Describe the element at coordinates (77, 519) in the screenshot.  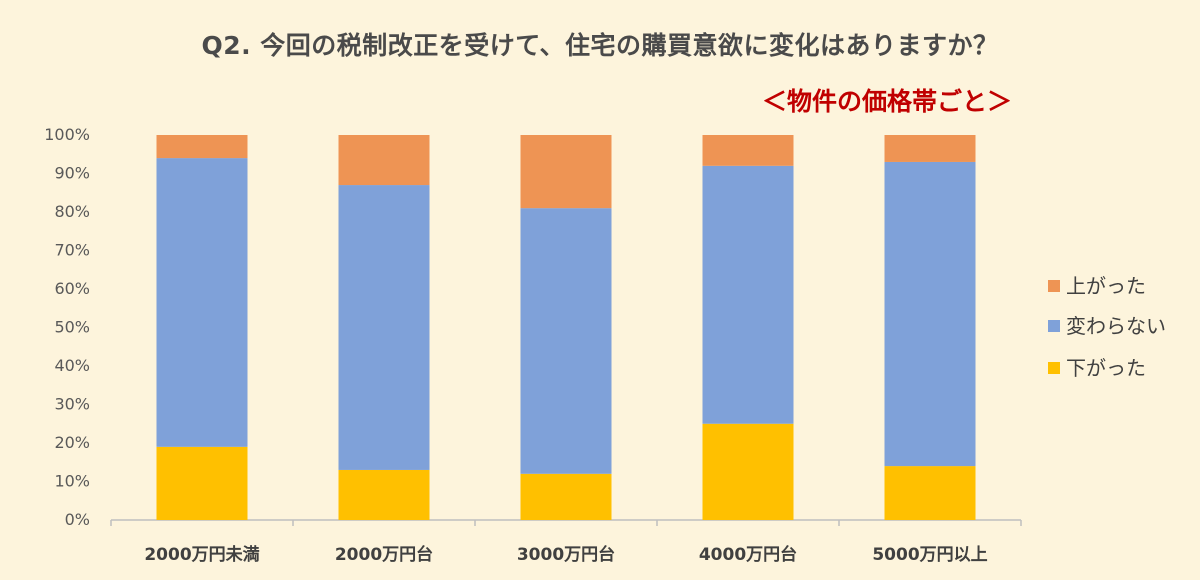
I see `y-tick-label: 0%` at that location.